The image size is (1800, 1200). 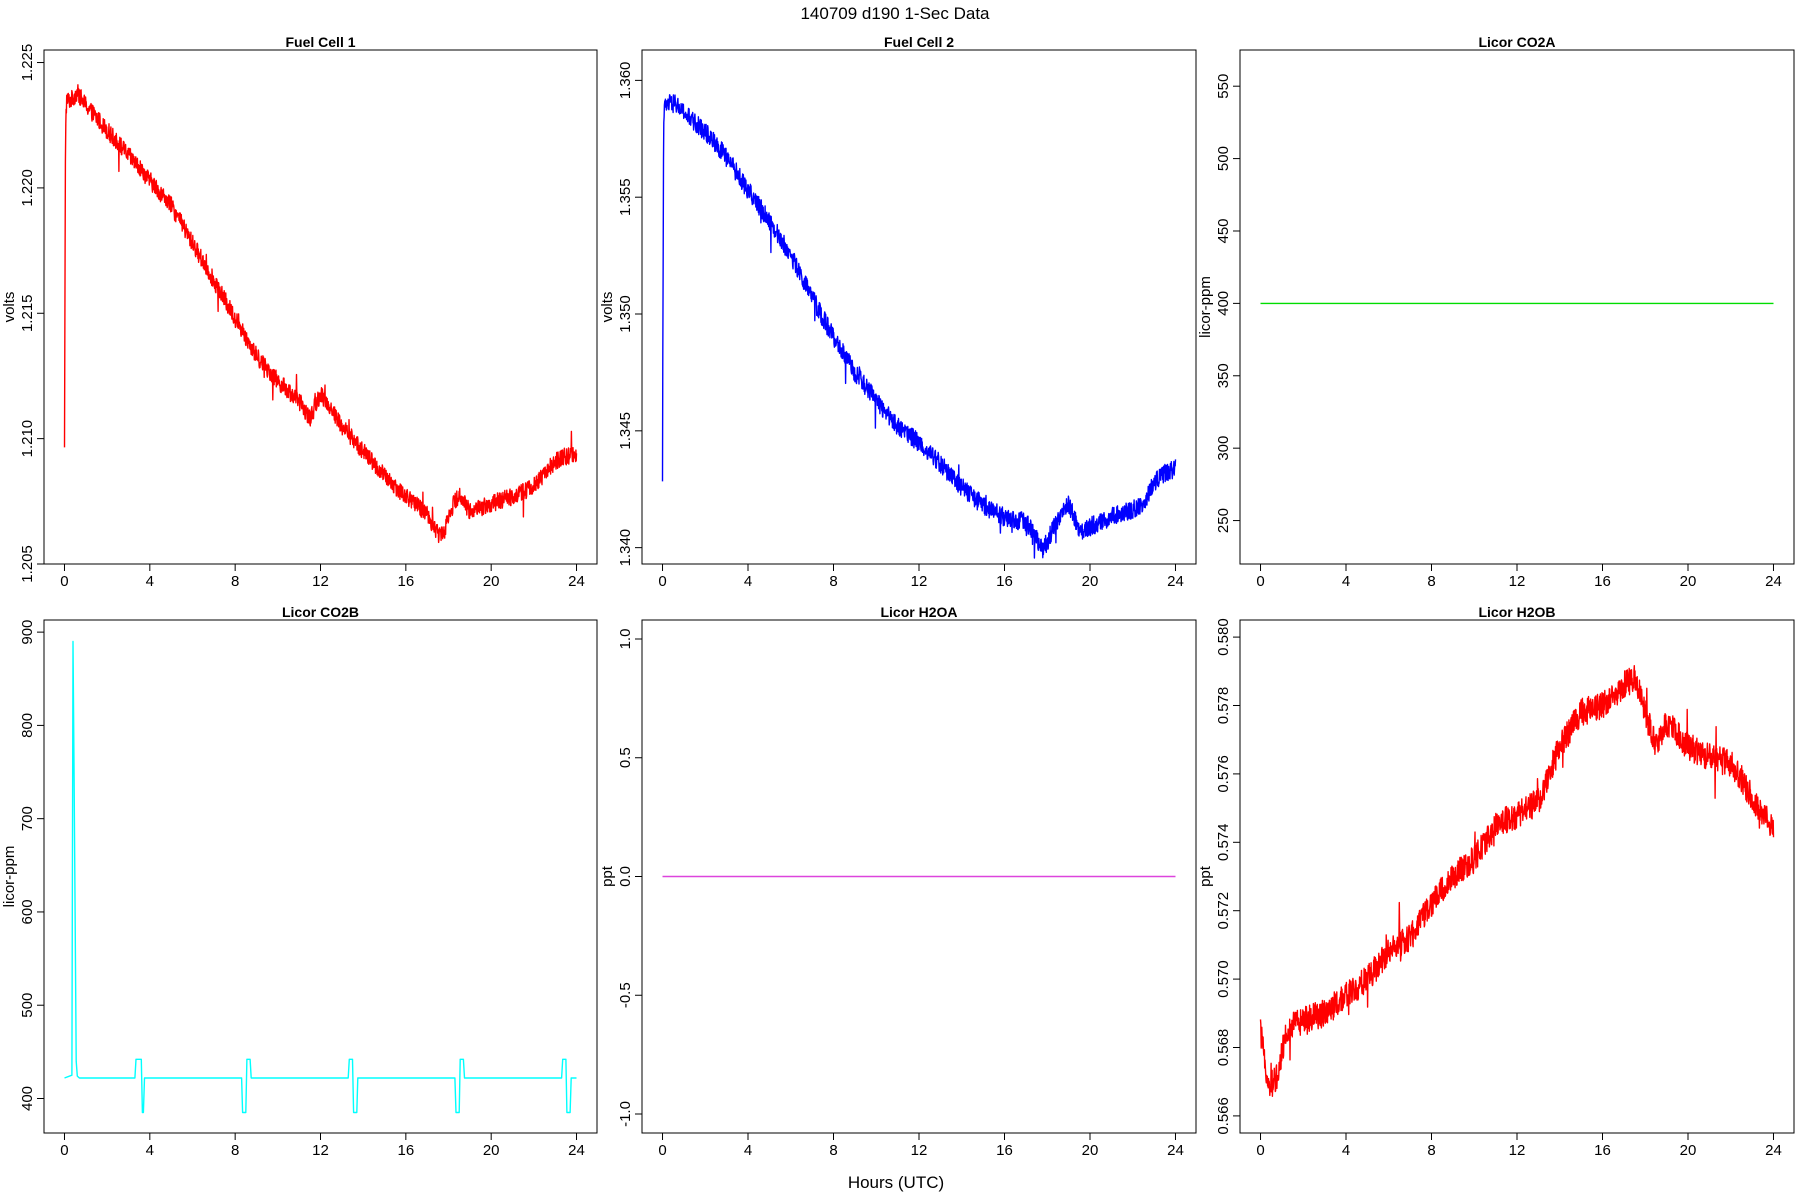 What do you see at coordinates (1223, 911) in the screenshot?
I see `y-tick-label: 0.572` at bounding box center [1223, 911].